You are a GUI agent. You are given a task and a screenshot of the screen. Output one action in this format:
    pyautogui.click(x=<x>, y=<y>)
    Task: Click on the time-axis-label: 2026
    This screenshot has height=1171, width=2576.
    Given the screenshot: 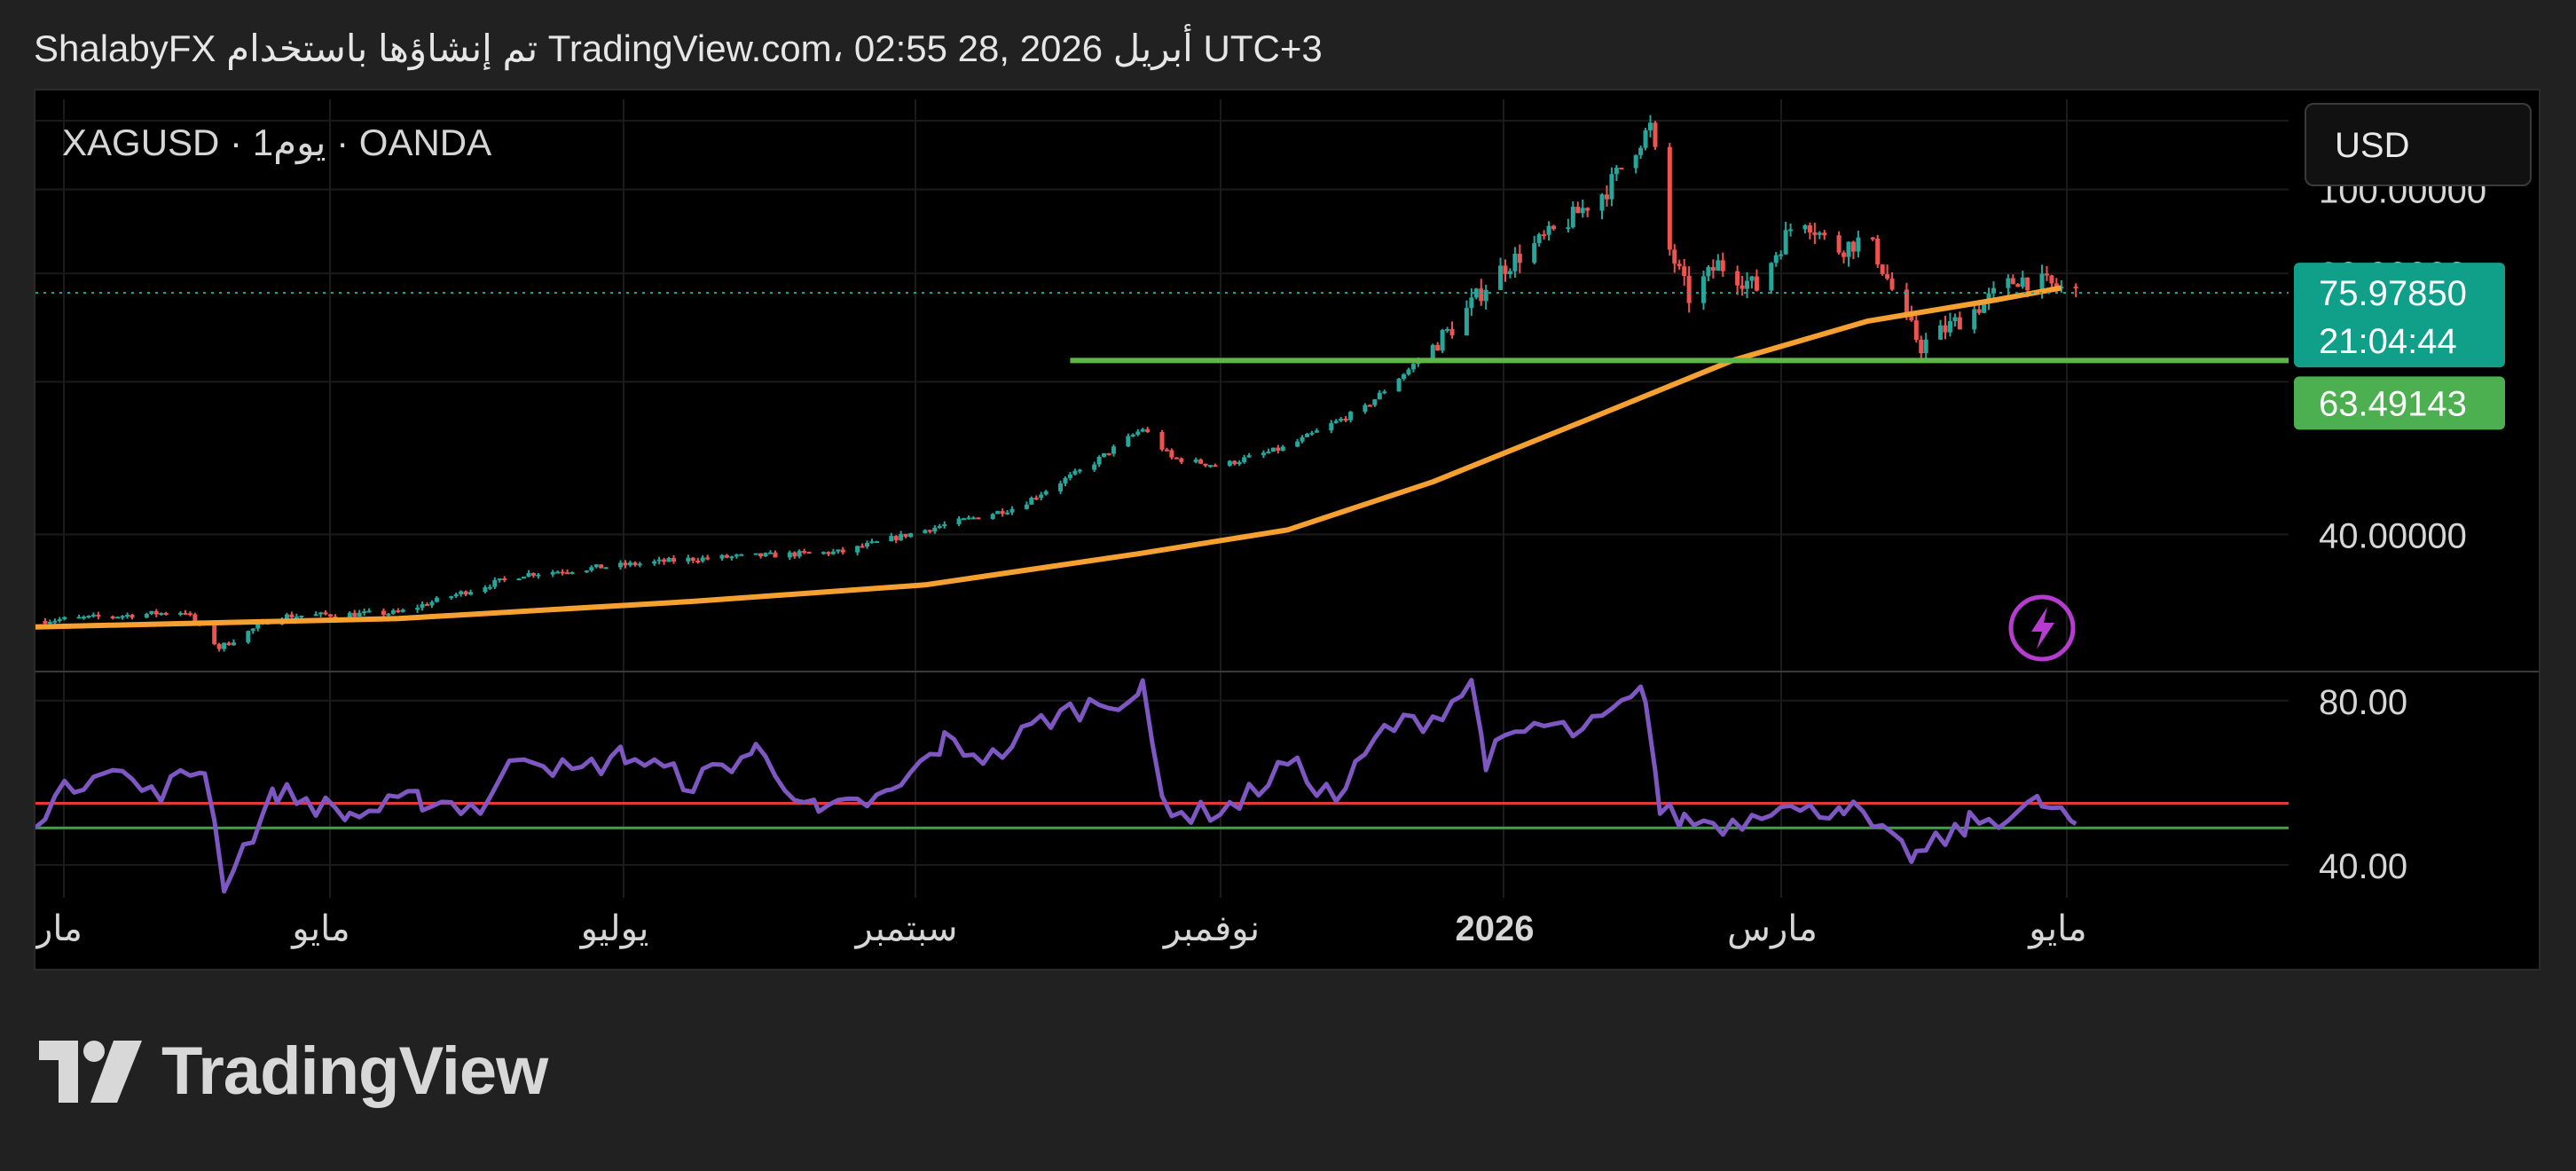 What is the action you would take?
    pyautogui.click(x=1495, y=929)
    